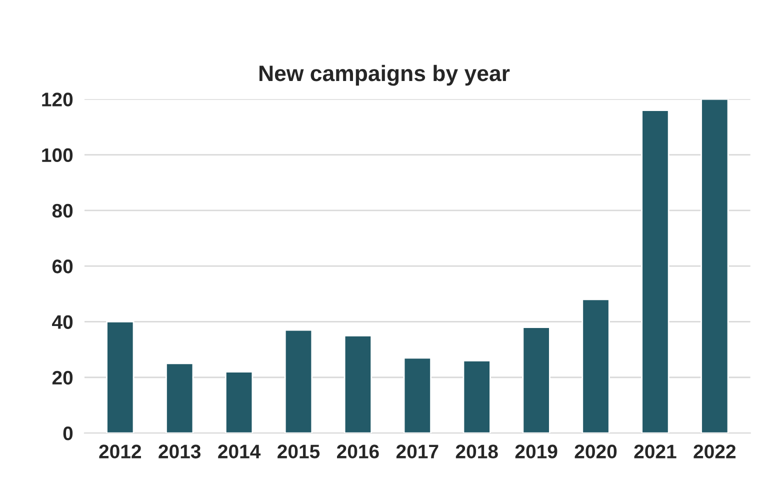  I want to click on y-tick-label: 0, so click(68, 433).